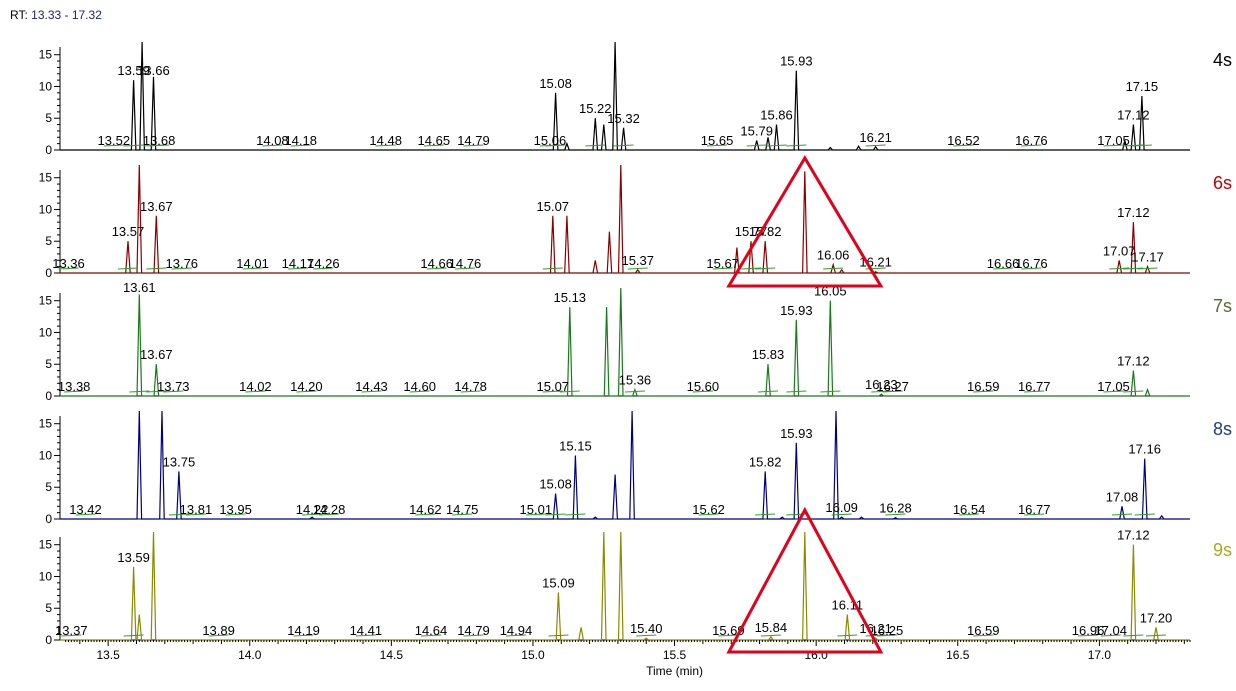 This screenshot has width=1236, height=691. I want to click on peak-label: 15.13, so click(570, 297).